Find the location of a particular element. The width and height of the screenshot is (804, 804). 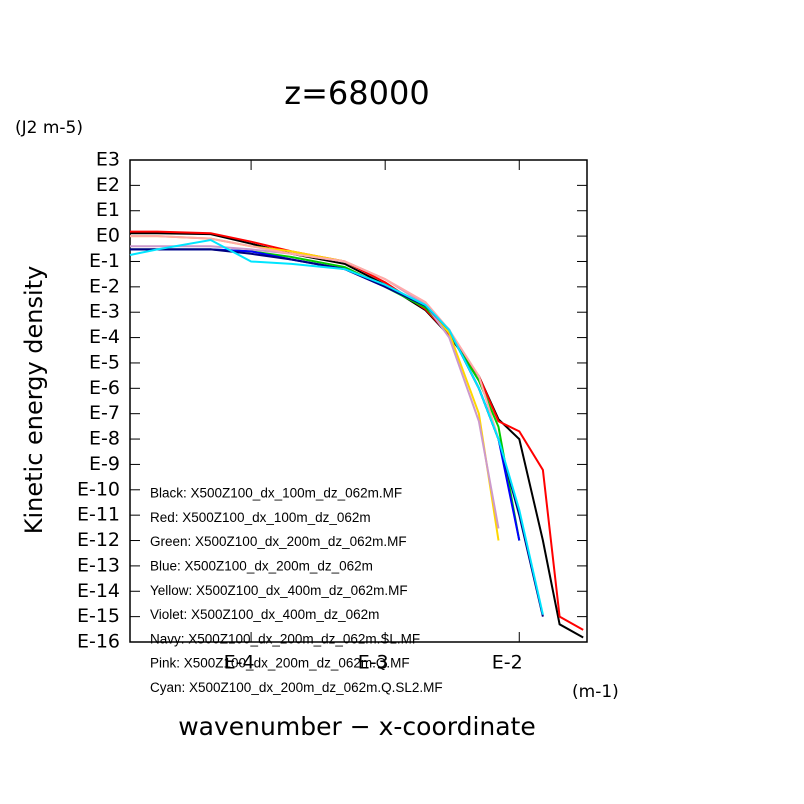

y-tick-label: E-8 is located at coordinates (104, 439).